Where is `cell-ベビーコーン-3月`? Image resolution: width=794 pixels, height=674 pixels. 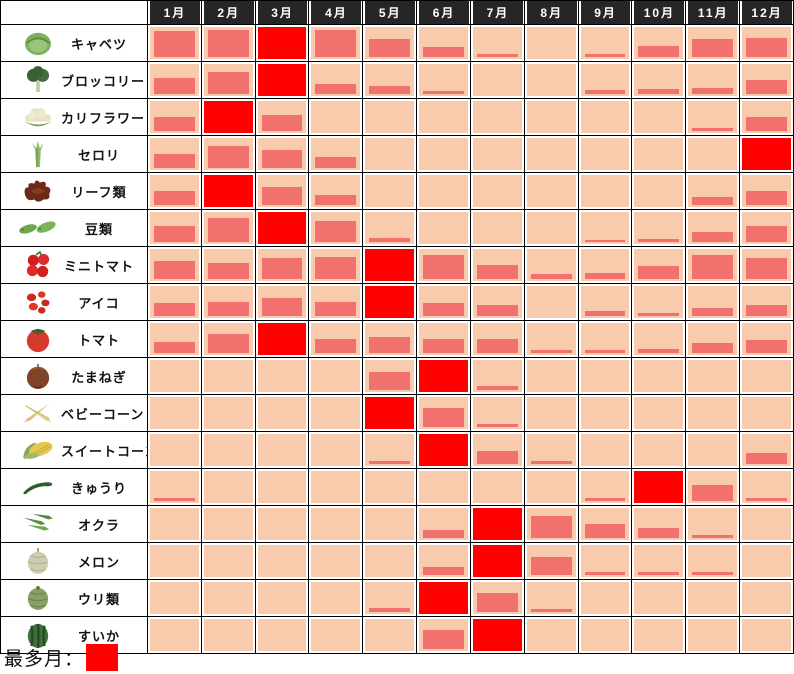
cell-ベビーコーン-3月 is located at coordinates (282, 413).